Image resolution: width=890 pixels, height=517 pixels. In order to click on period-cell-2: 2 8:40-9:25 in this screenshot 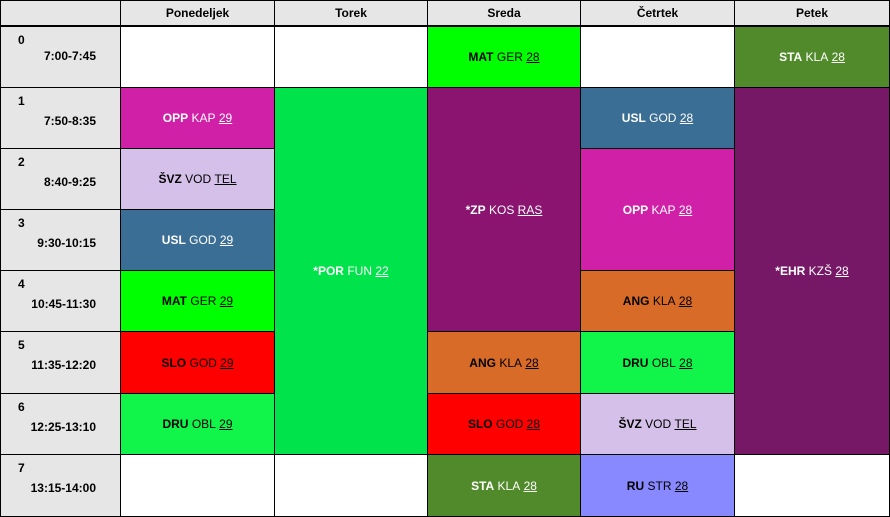, I will do `click(60, 179)`.